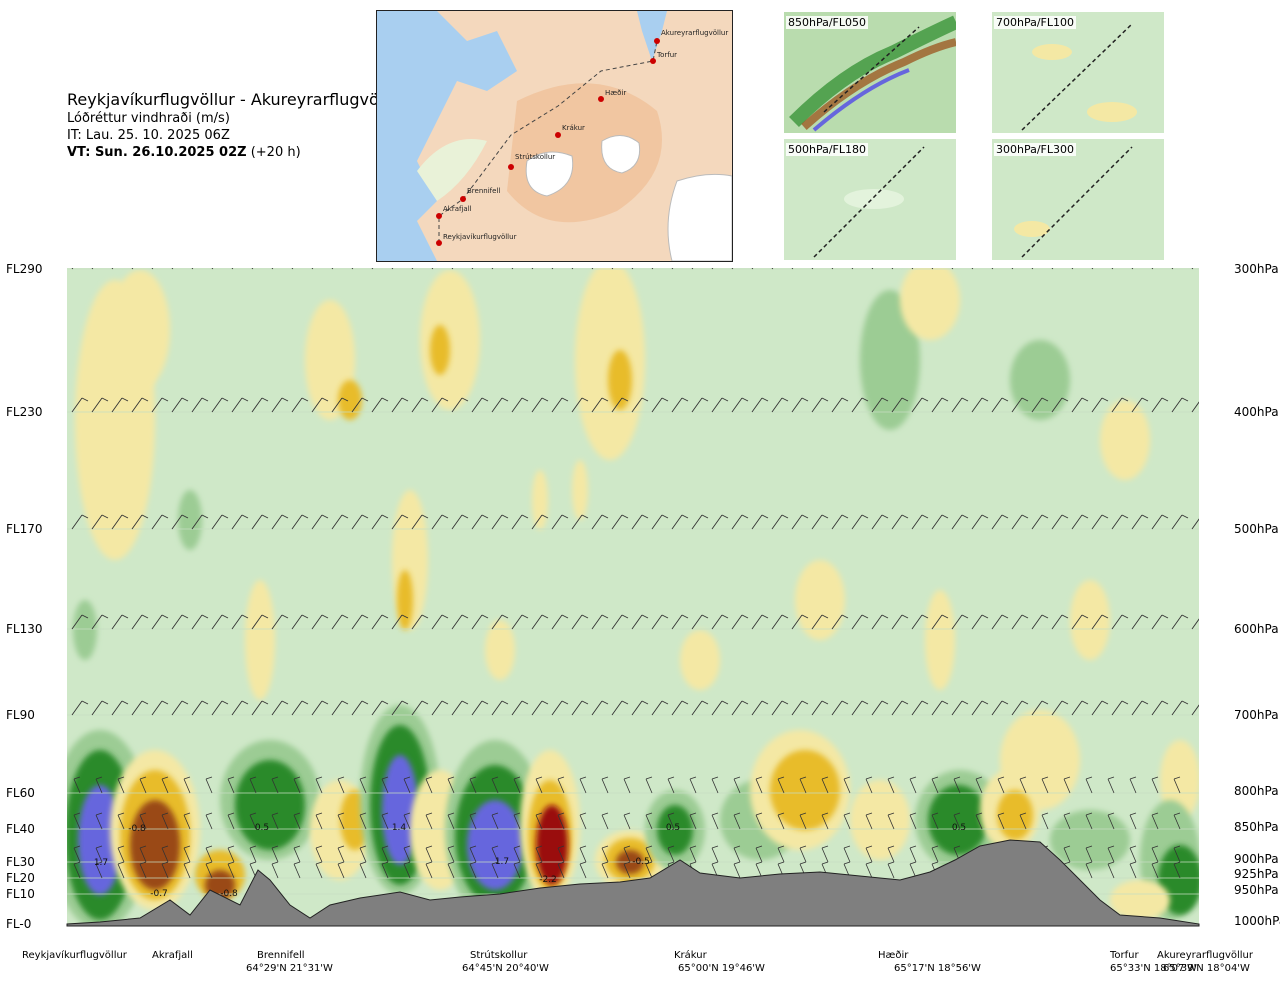 This screenshot has height=981, width=1280. I want to click on fl-label: FL170, so click(24, 529).